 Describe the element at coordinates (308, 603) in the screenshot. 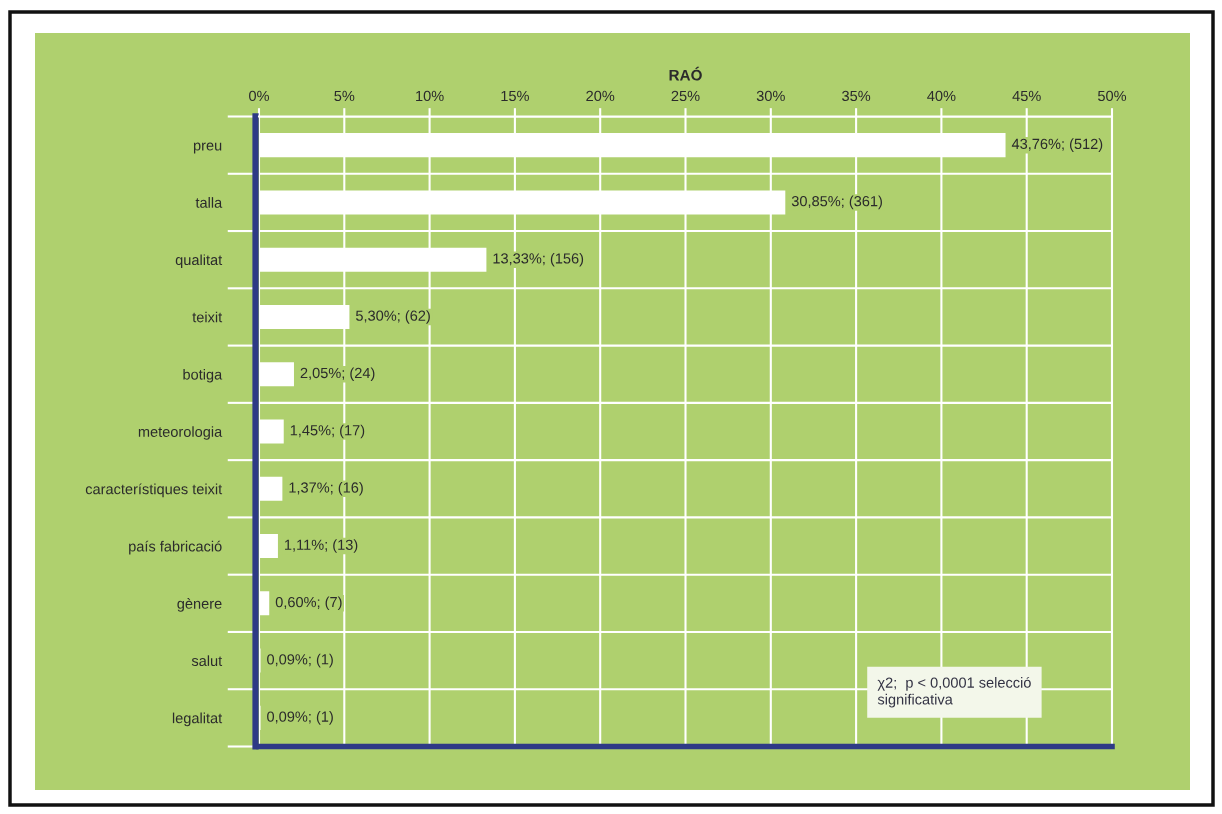

I see `data-label: 0,60%; (7)` at that location.